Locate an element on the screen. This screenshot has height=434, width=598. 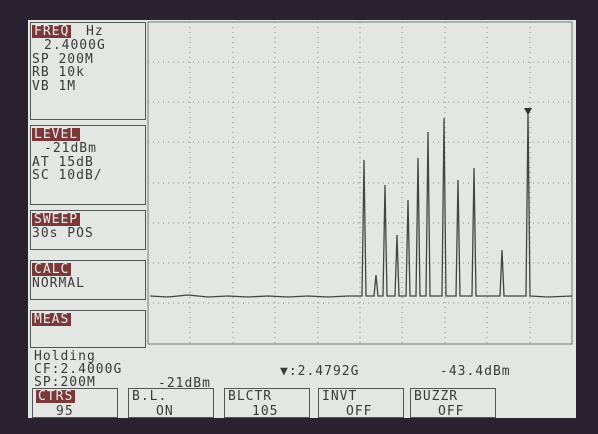
softkey-label: INVT is located at coordinates (340, 396).